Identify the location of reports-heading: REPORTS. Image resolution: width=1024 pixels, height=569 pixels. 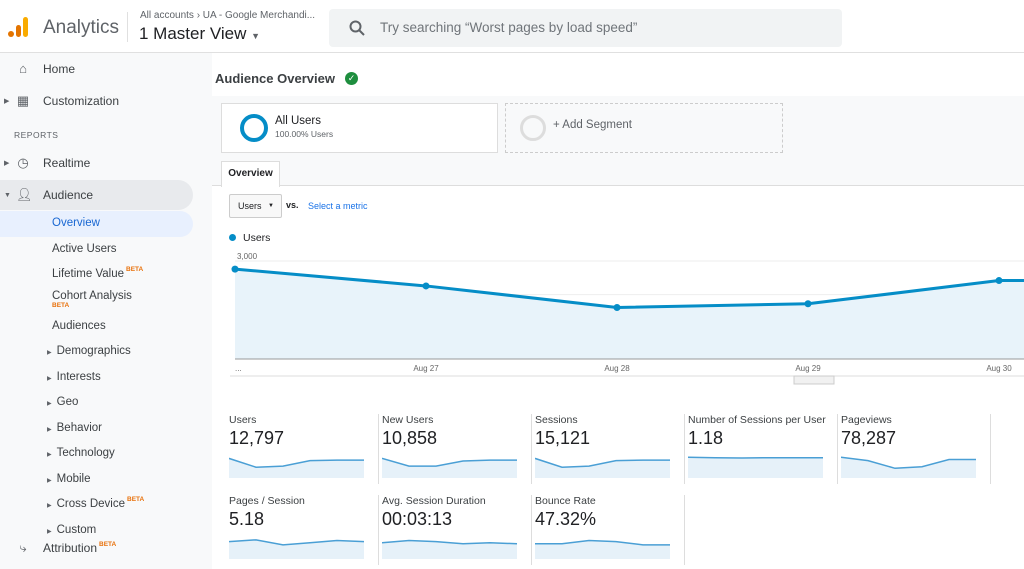
(36, 135).